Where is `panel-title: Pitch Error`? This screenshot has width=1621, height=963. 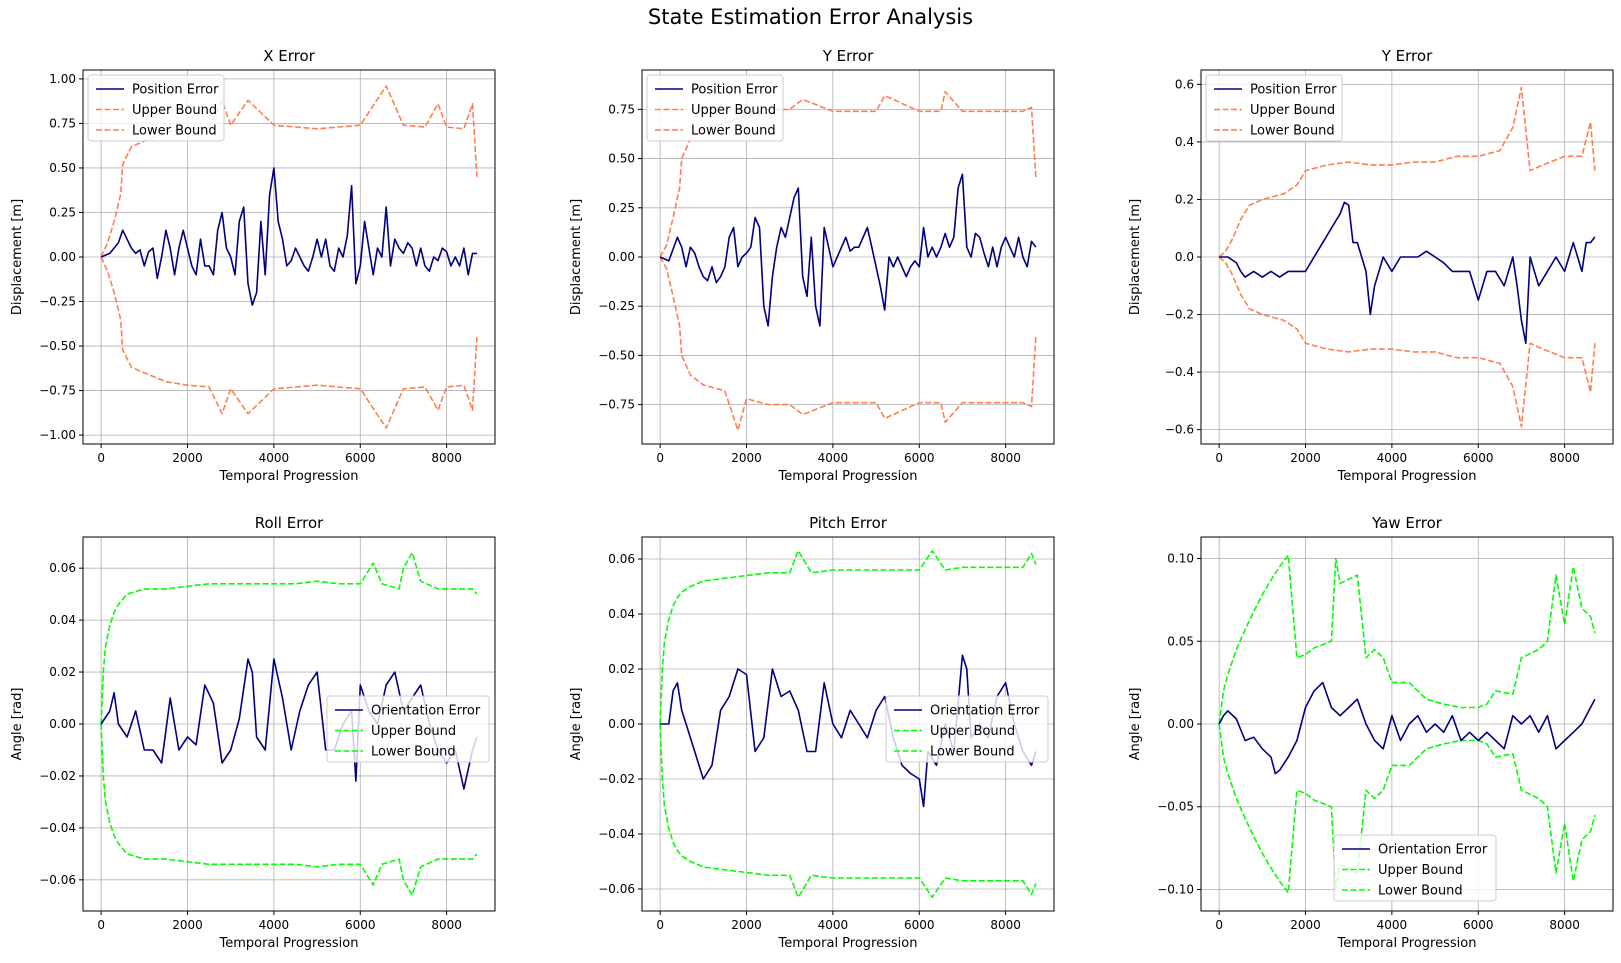 panel-title: Pitch Error is located at coordinates (848, 523).